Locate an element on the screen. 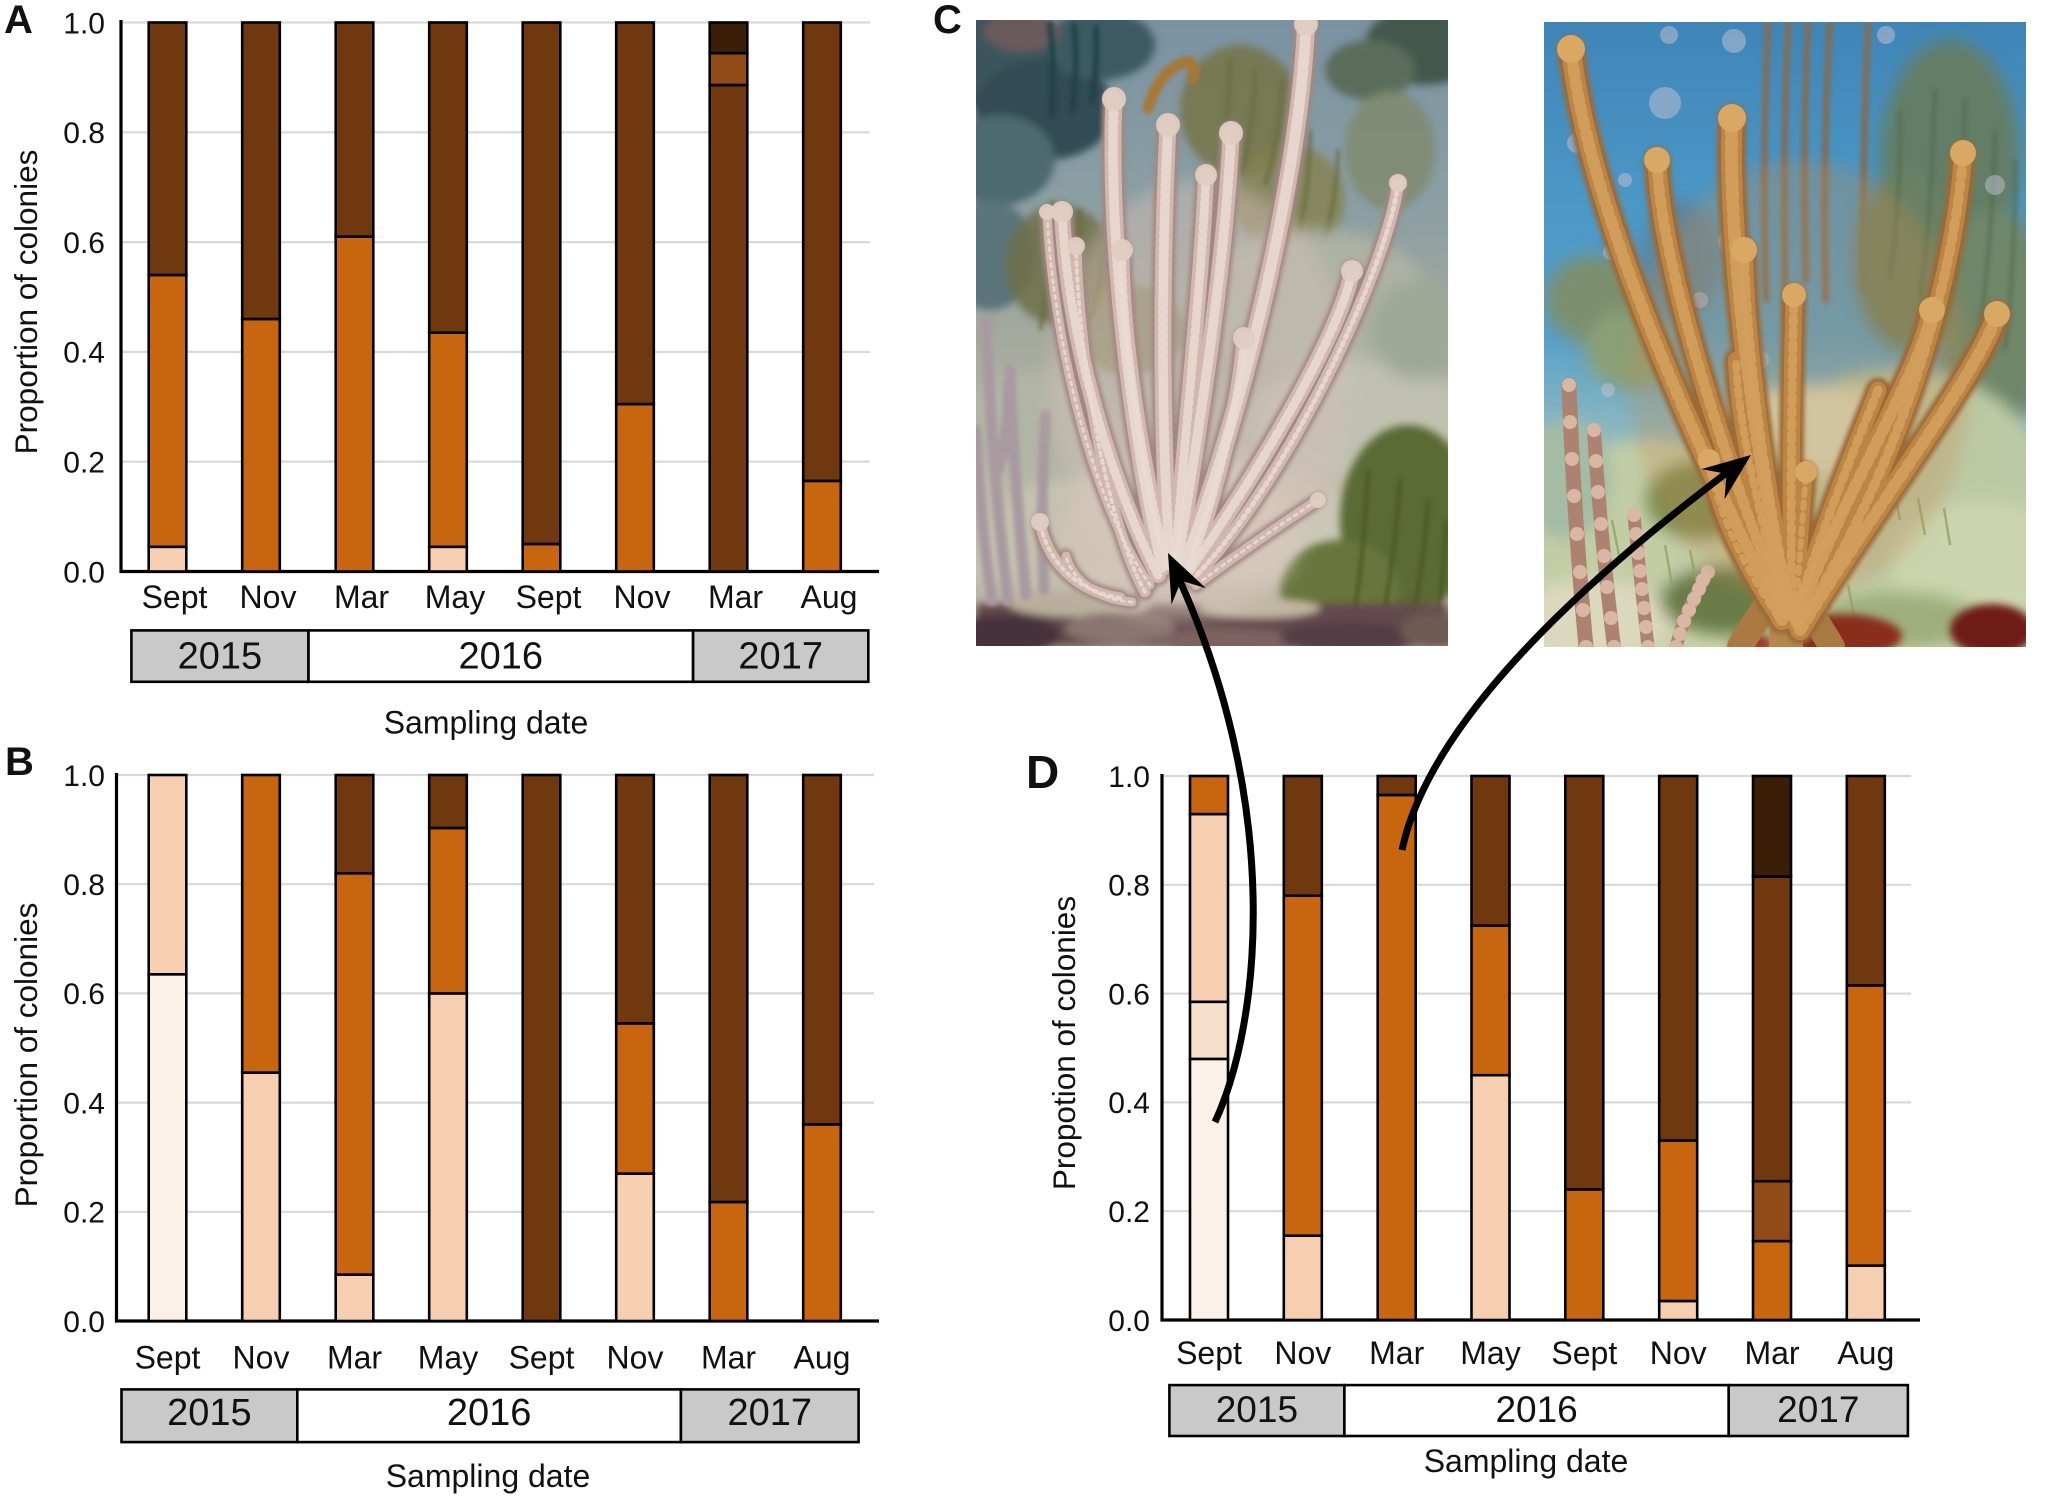  svg-text: D is located at coordinates (1042, 772).